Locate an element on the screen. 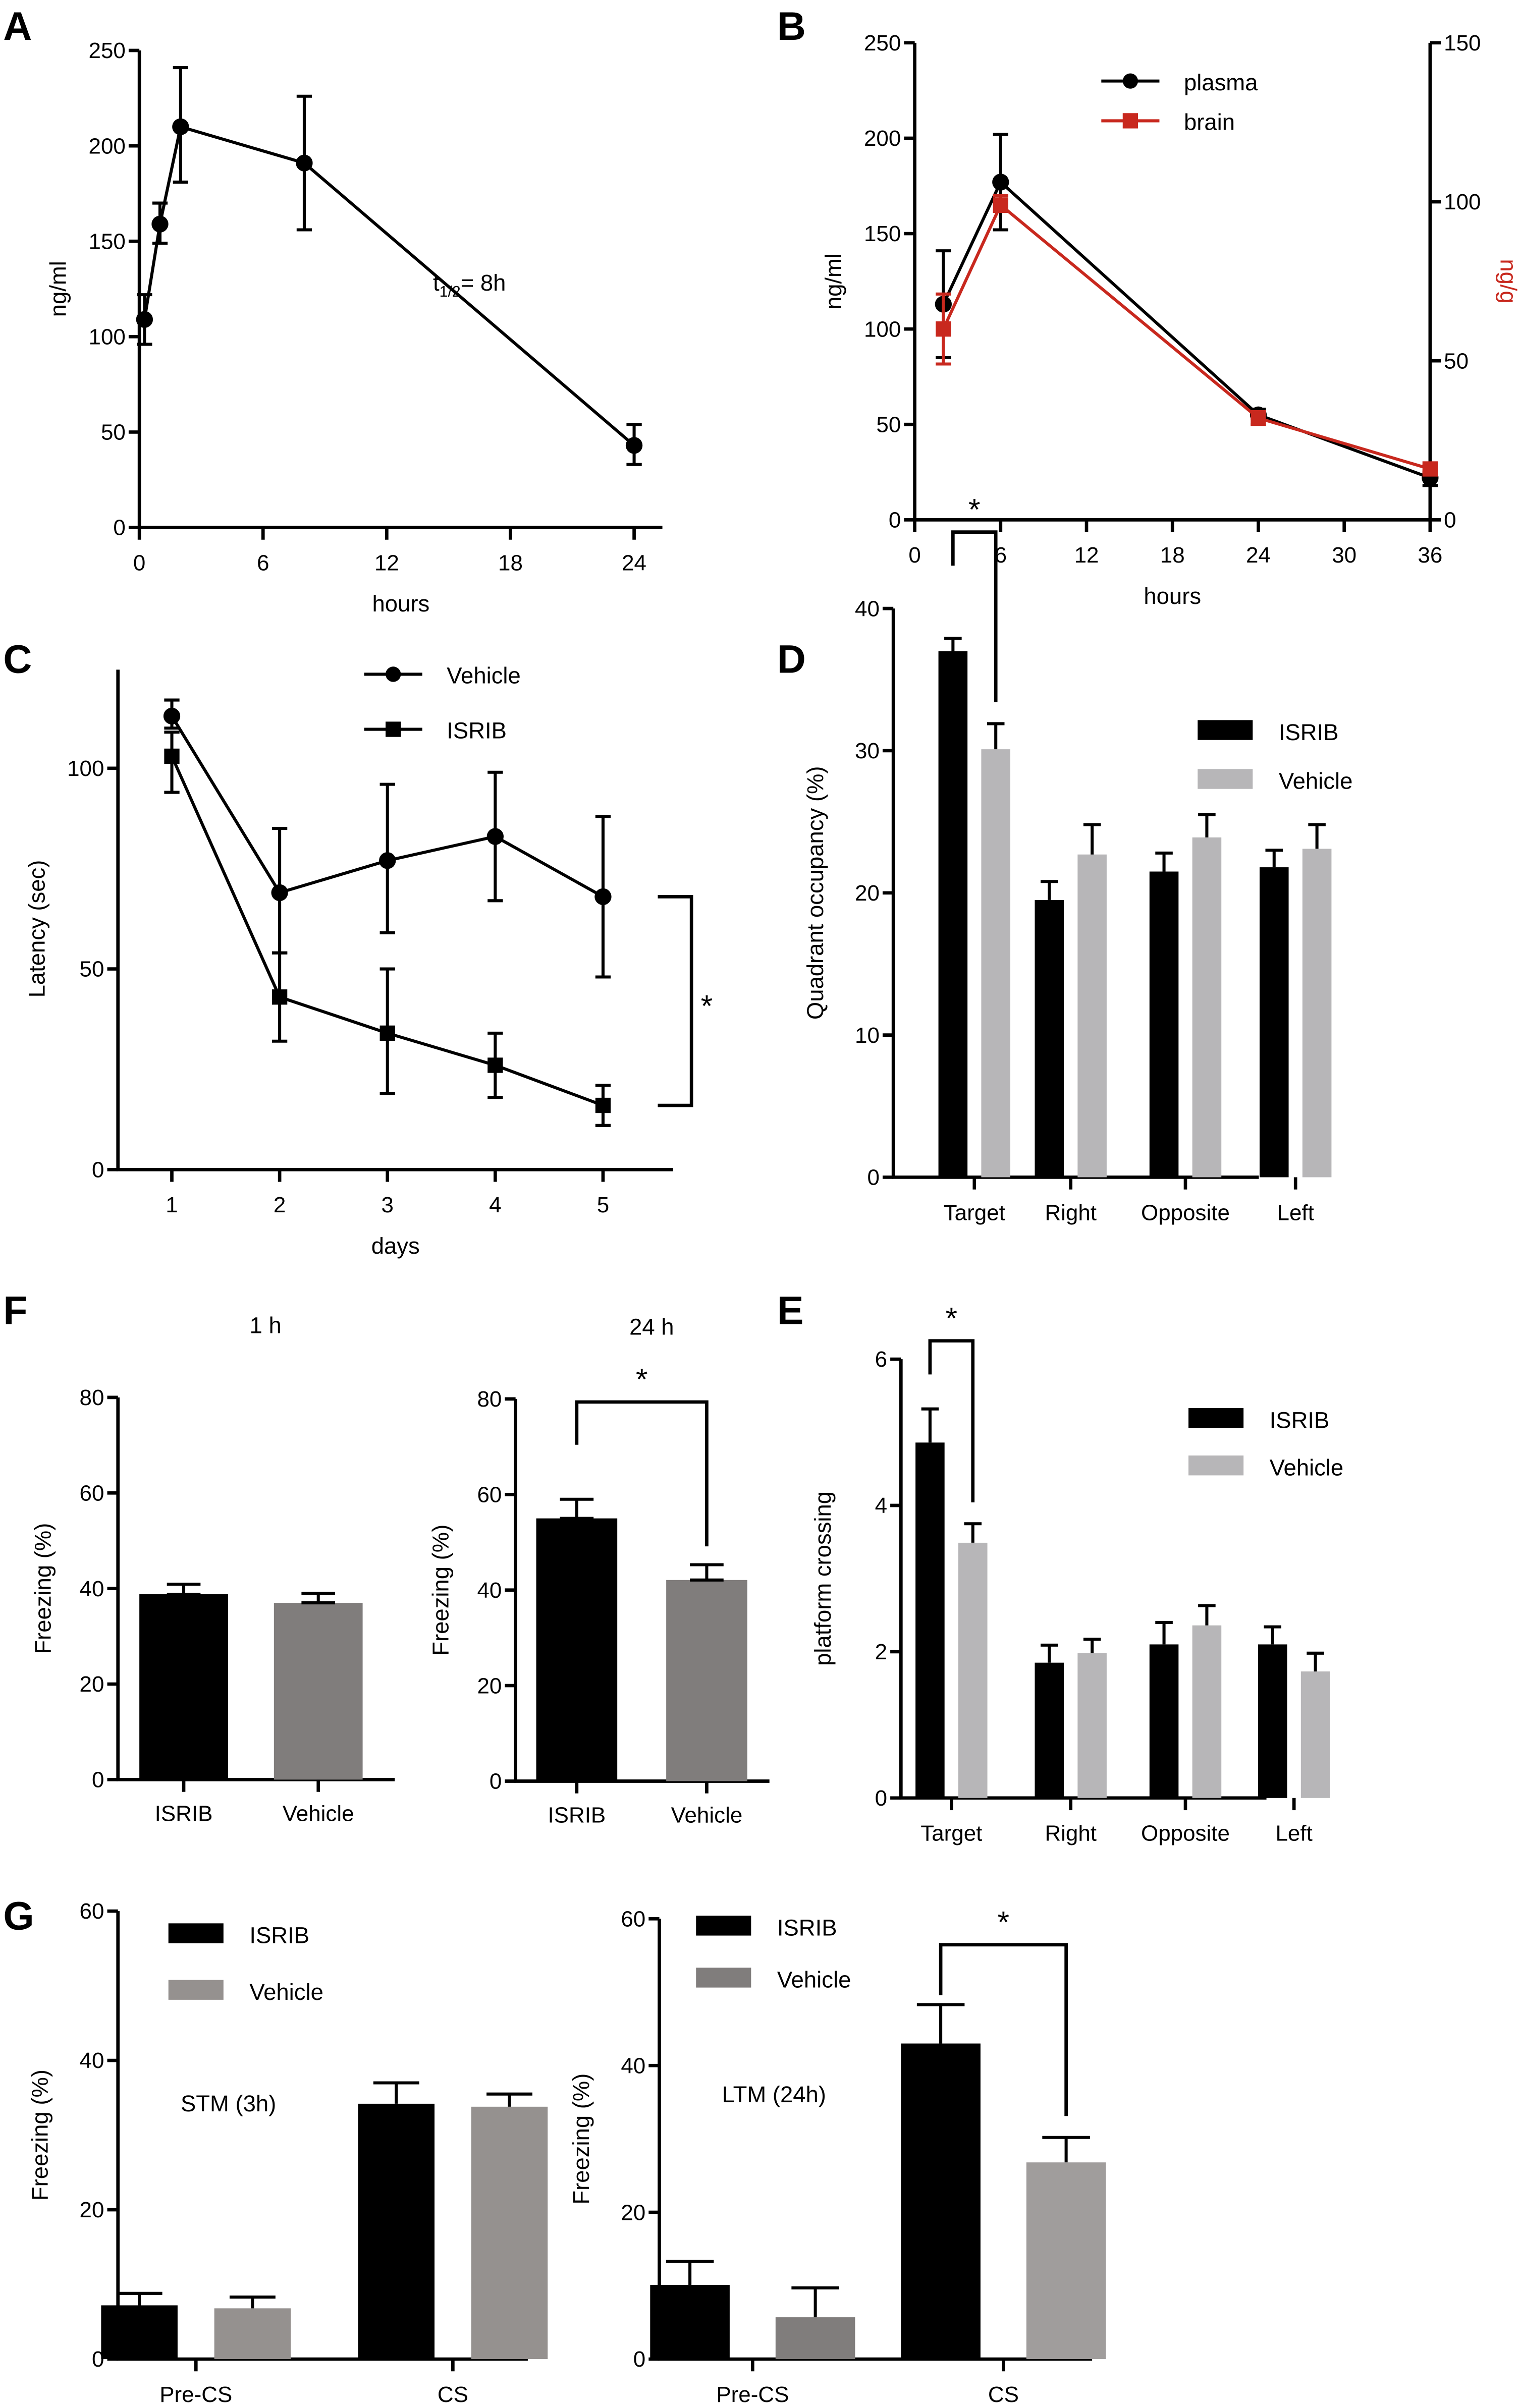 Image resolution: width=1519 pixels, height=2408 pixels. chart-d-x-tick-label: Left is located at coordinates (1295, 1212).